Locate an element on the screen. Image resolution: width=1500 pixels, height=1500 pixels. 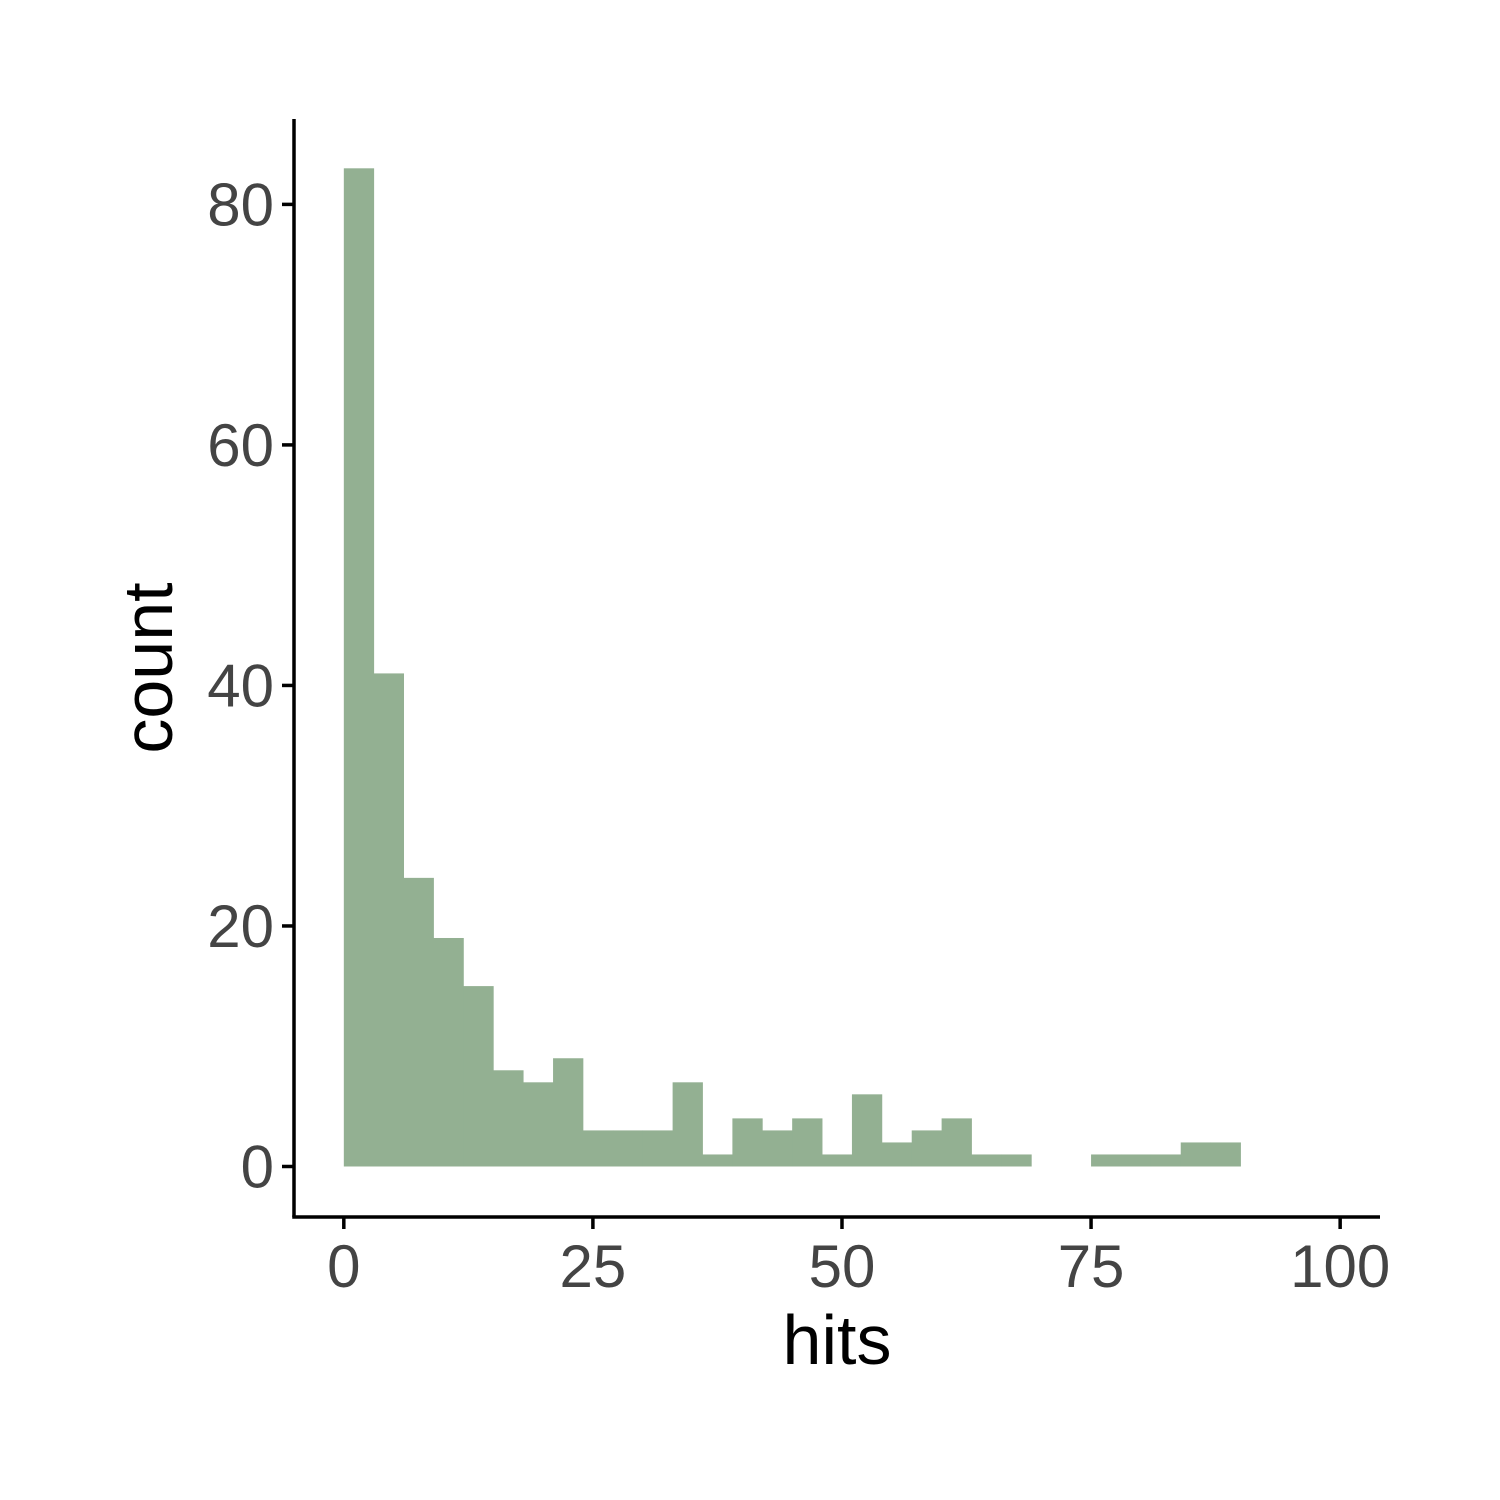
x-tick-label: 50 is located at coordinates (842, 1266).